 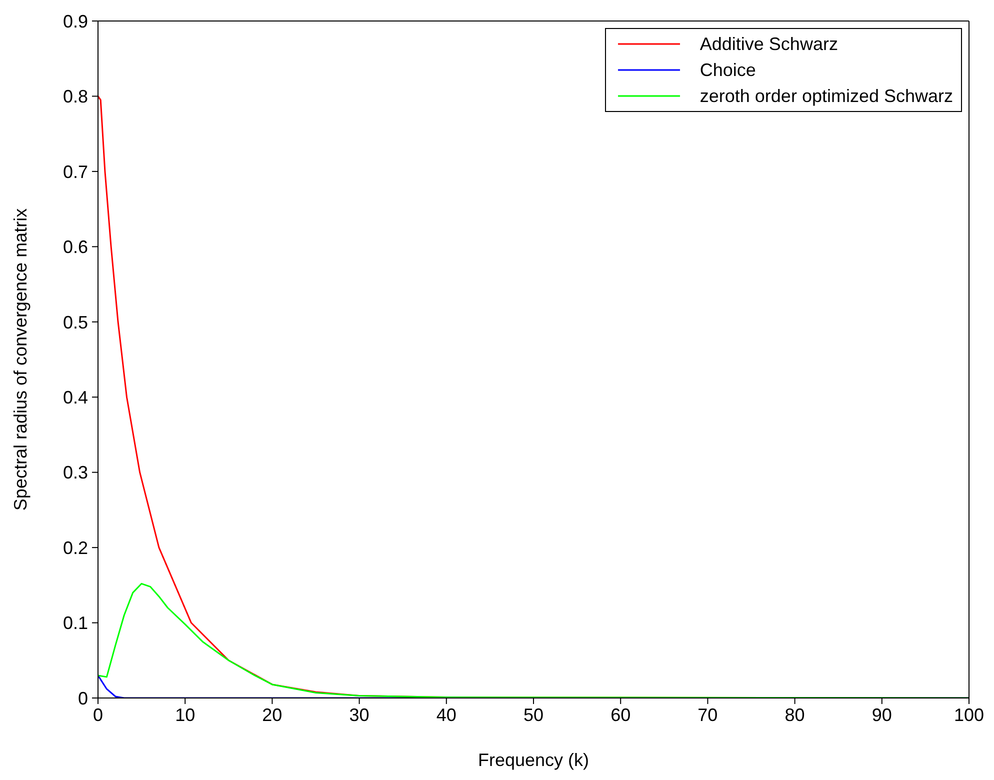 What do you see at coordinates (969, 714) in the screenshot?
I see `x-tick-label: 100` at bounding box center [969, 714].